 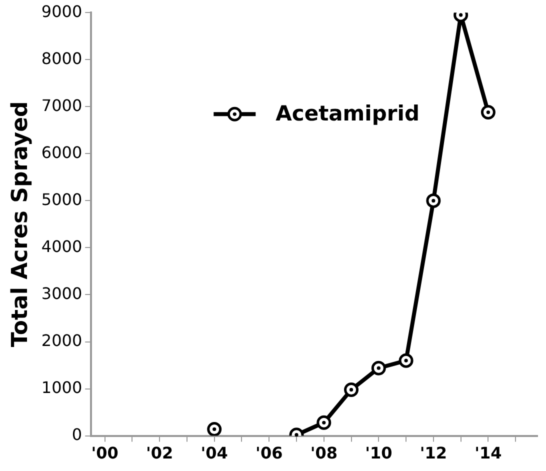 What do you see at coordinates (378, 453) in the screenshot?
I see `x-tick-label: '10` at bounding box center [378, 453].